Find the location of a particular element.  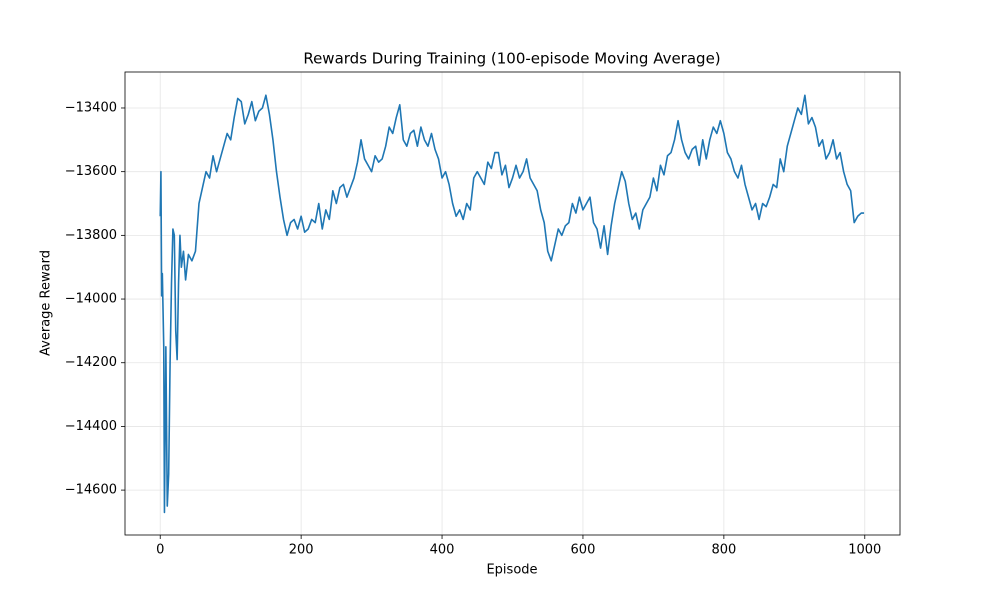

x-tick-label: 400 is located at coordinates (442, 550).